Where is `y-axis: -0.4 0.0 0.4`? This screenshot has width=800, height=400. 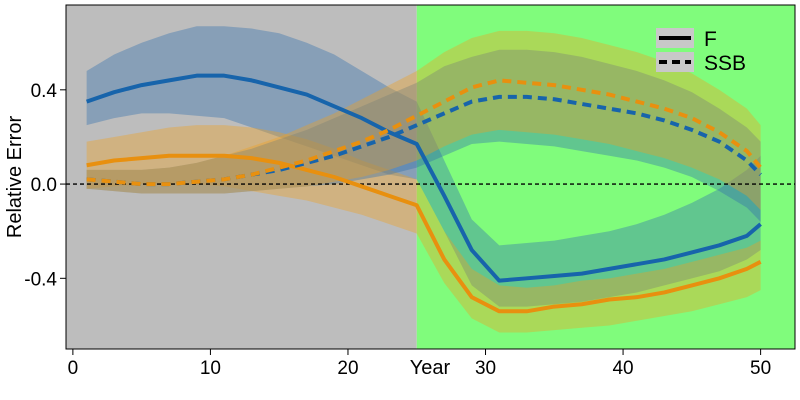 y-axis: -0.4 0.0 0.4 is located at coordinates (45, 185).